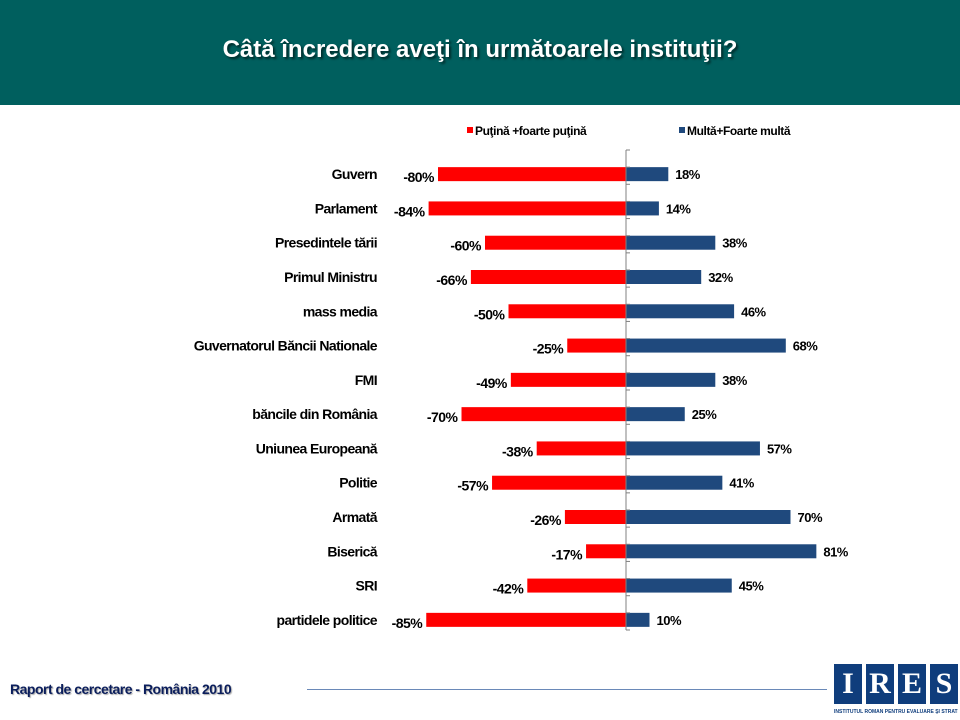 Image resolution: width=960 pixels, height=720 pixels. I want to click on value-label-negative: -70%, so click(443, 417).